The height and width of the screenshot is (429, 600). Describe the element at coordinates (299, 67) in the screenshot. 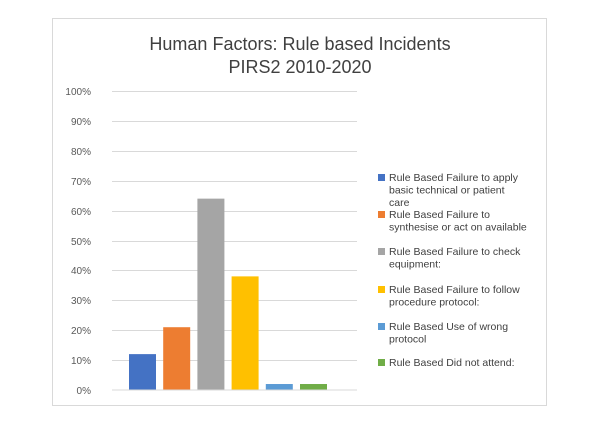

I see `chart-subtitle: PIRS2 2010-2020` at that location.